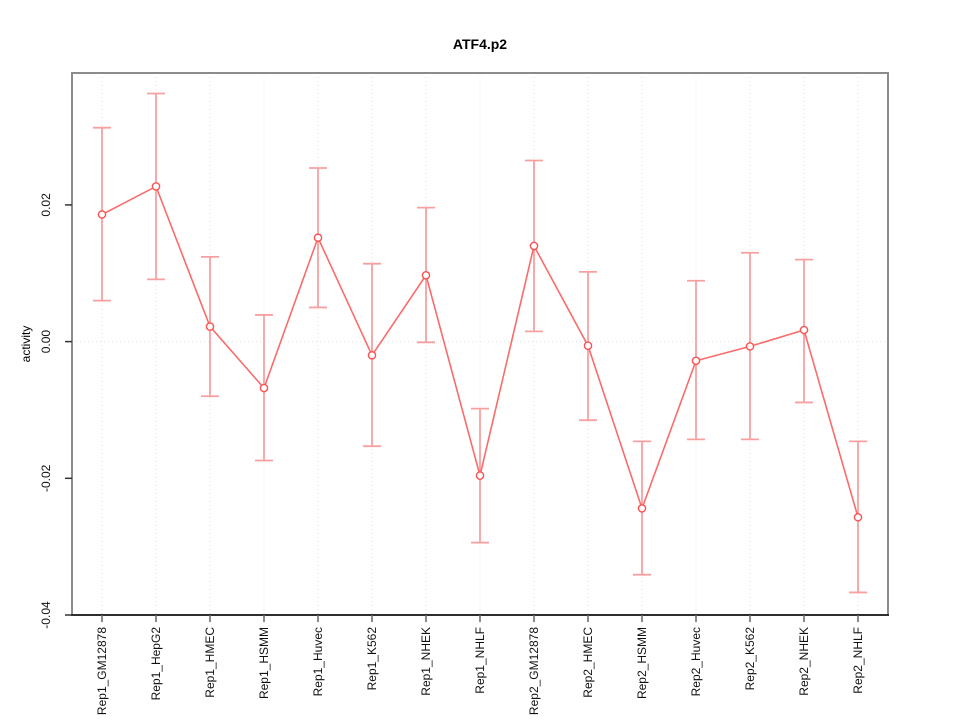 This screenshot has width=960, height=725. Describe the element at coordinates (804, 661) in the screenshot. I see `x-tick-label: Rep2_NHEK` at that location.